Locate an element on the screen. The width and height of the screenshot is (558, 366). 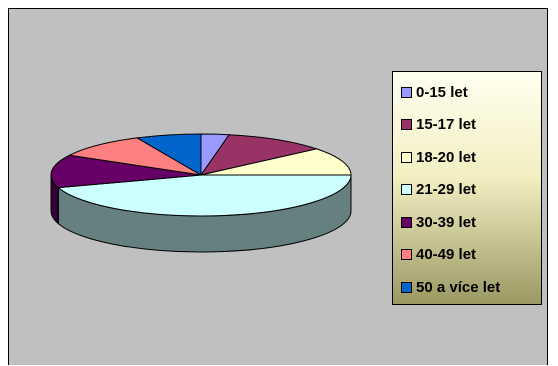
pie-top is located at coordinates (201, 175).